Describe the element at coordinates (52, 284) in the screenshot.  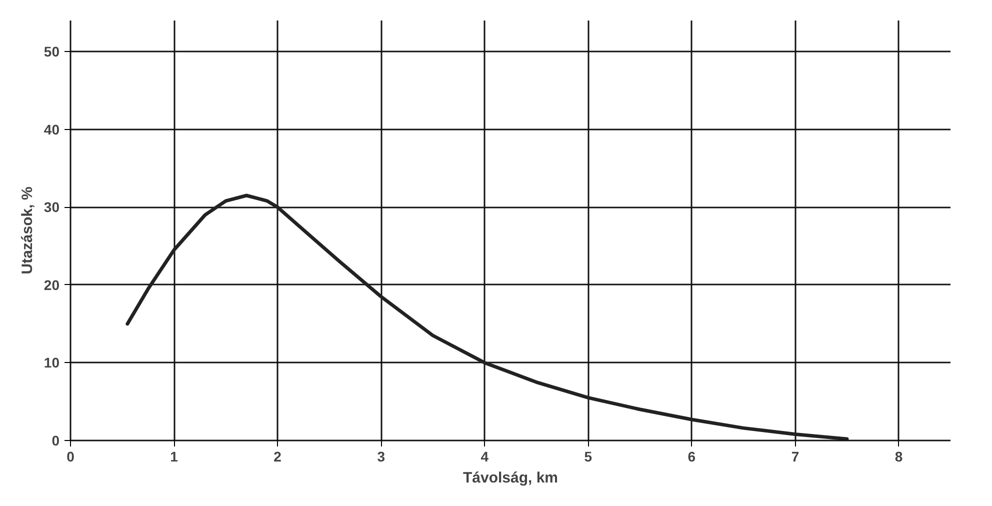
I see `y-tick-label: 20` at that location.